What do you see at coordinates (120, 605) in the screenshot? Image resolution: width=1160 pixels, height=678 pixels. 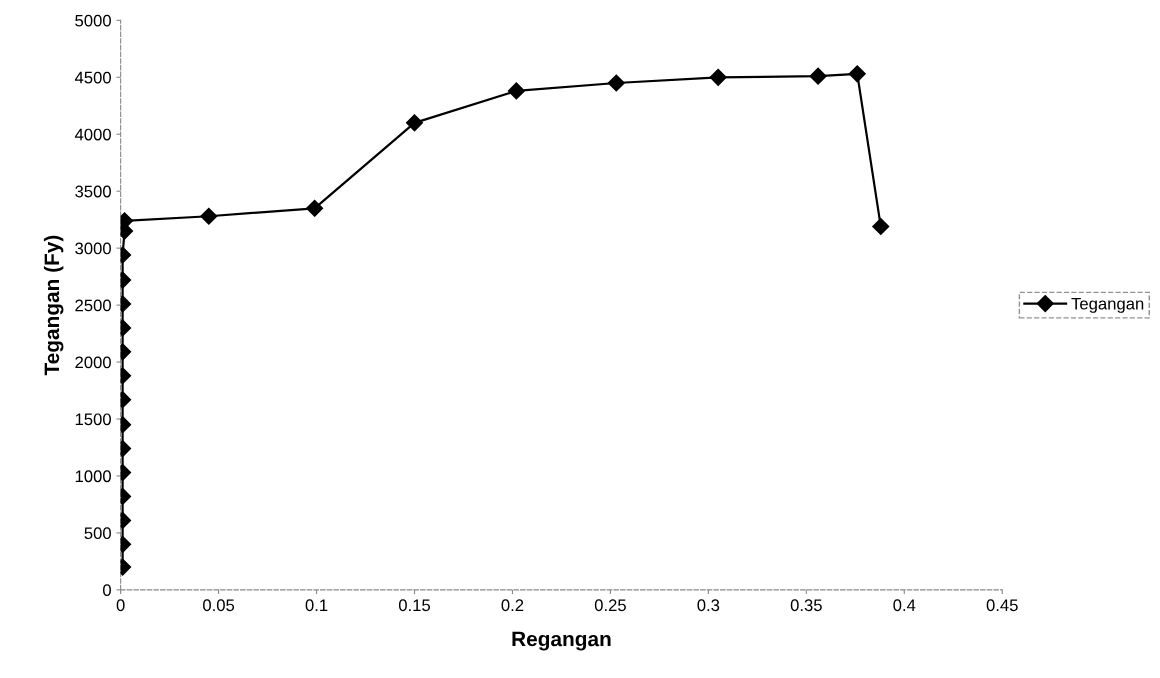 I see `x-tick-label: 0` at bounding box center [120, 605].